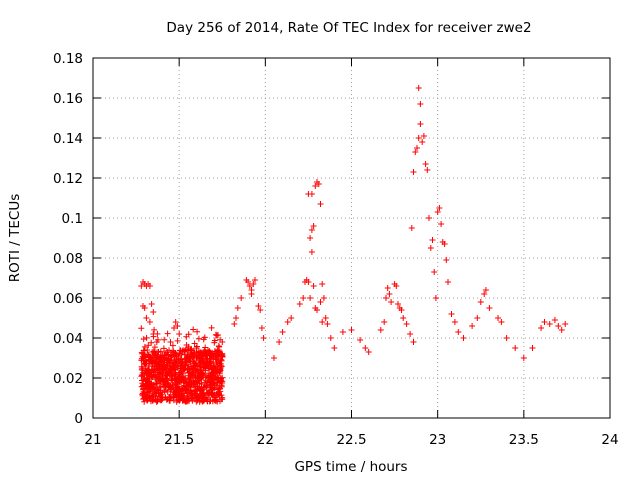 The image size is (640, 480). What do you see at coordinates (351, 440) in the screenshot?
I see `x-tick-label: 22.5` at bounding box center [351, 440].